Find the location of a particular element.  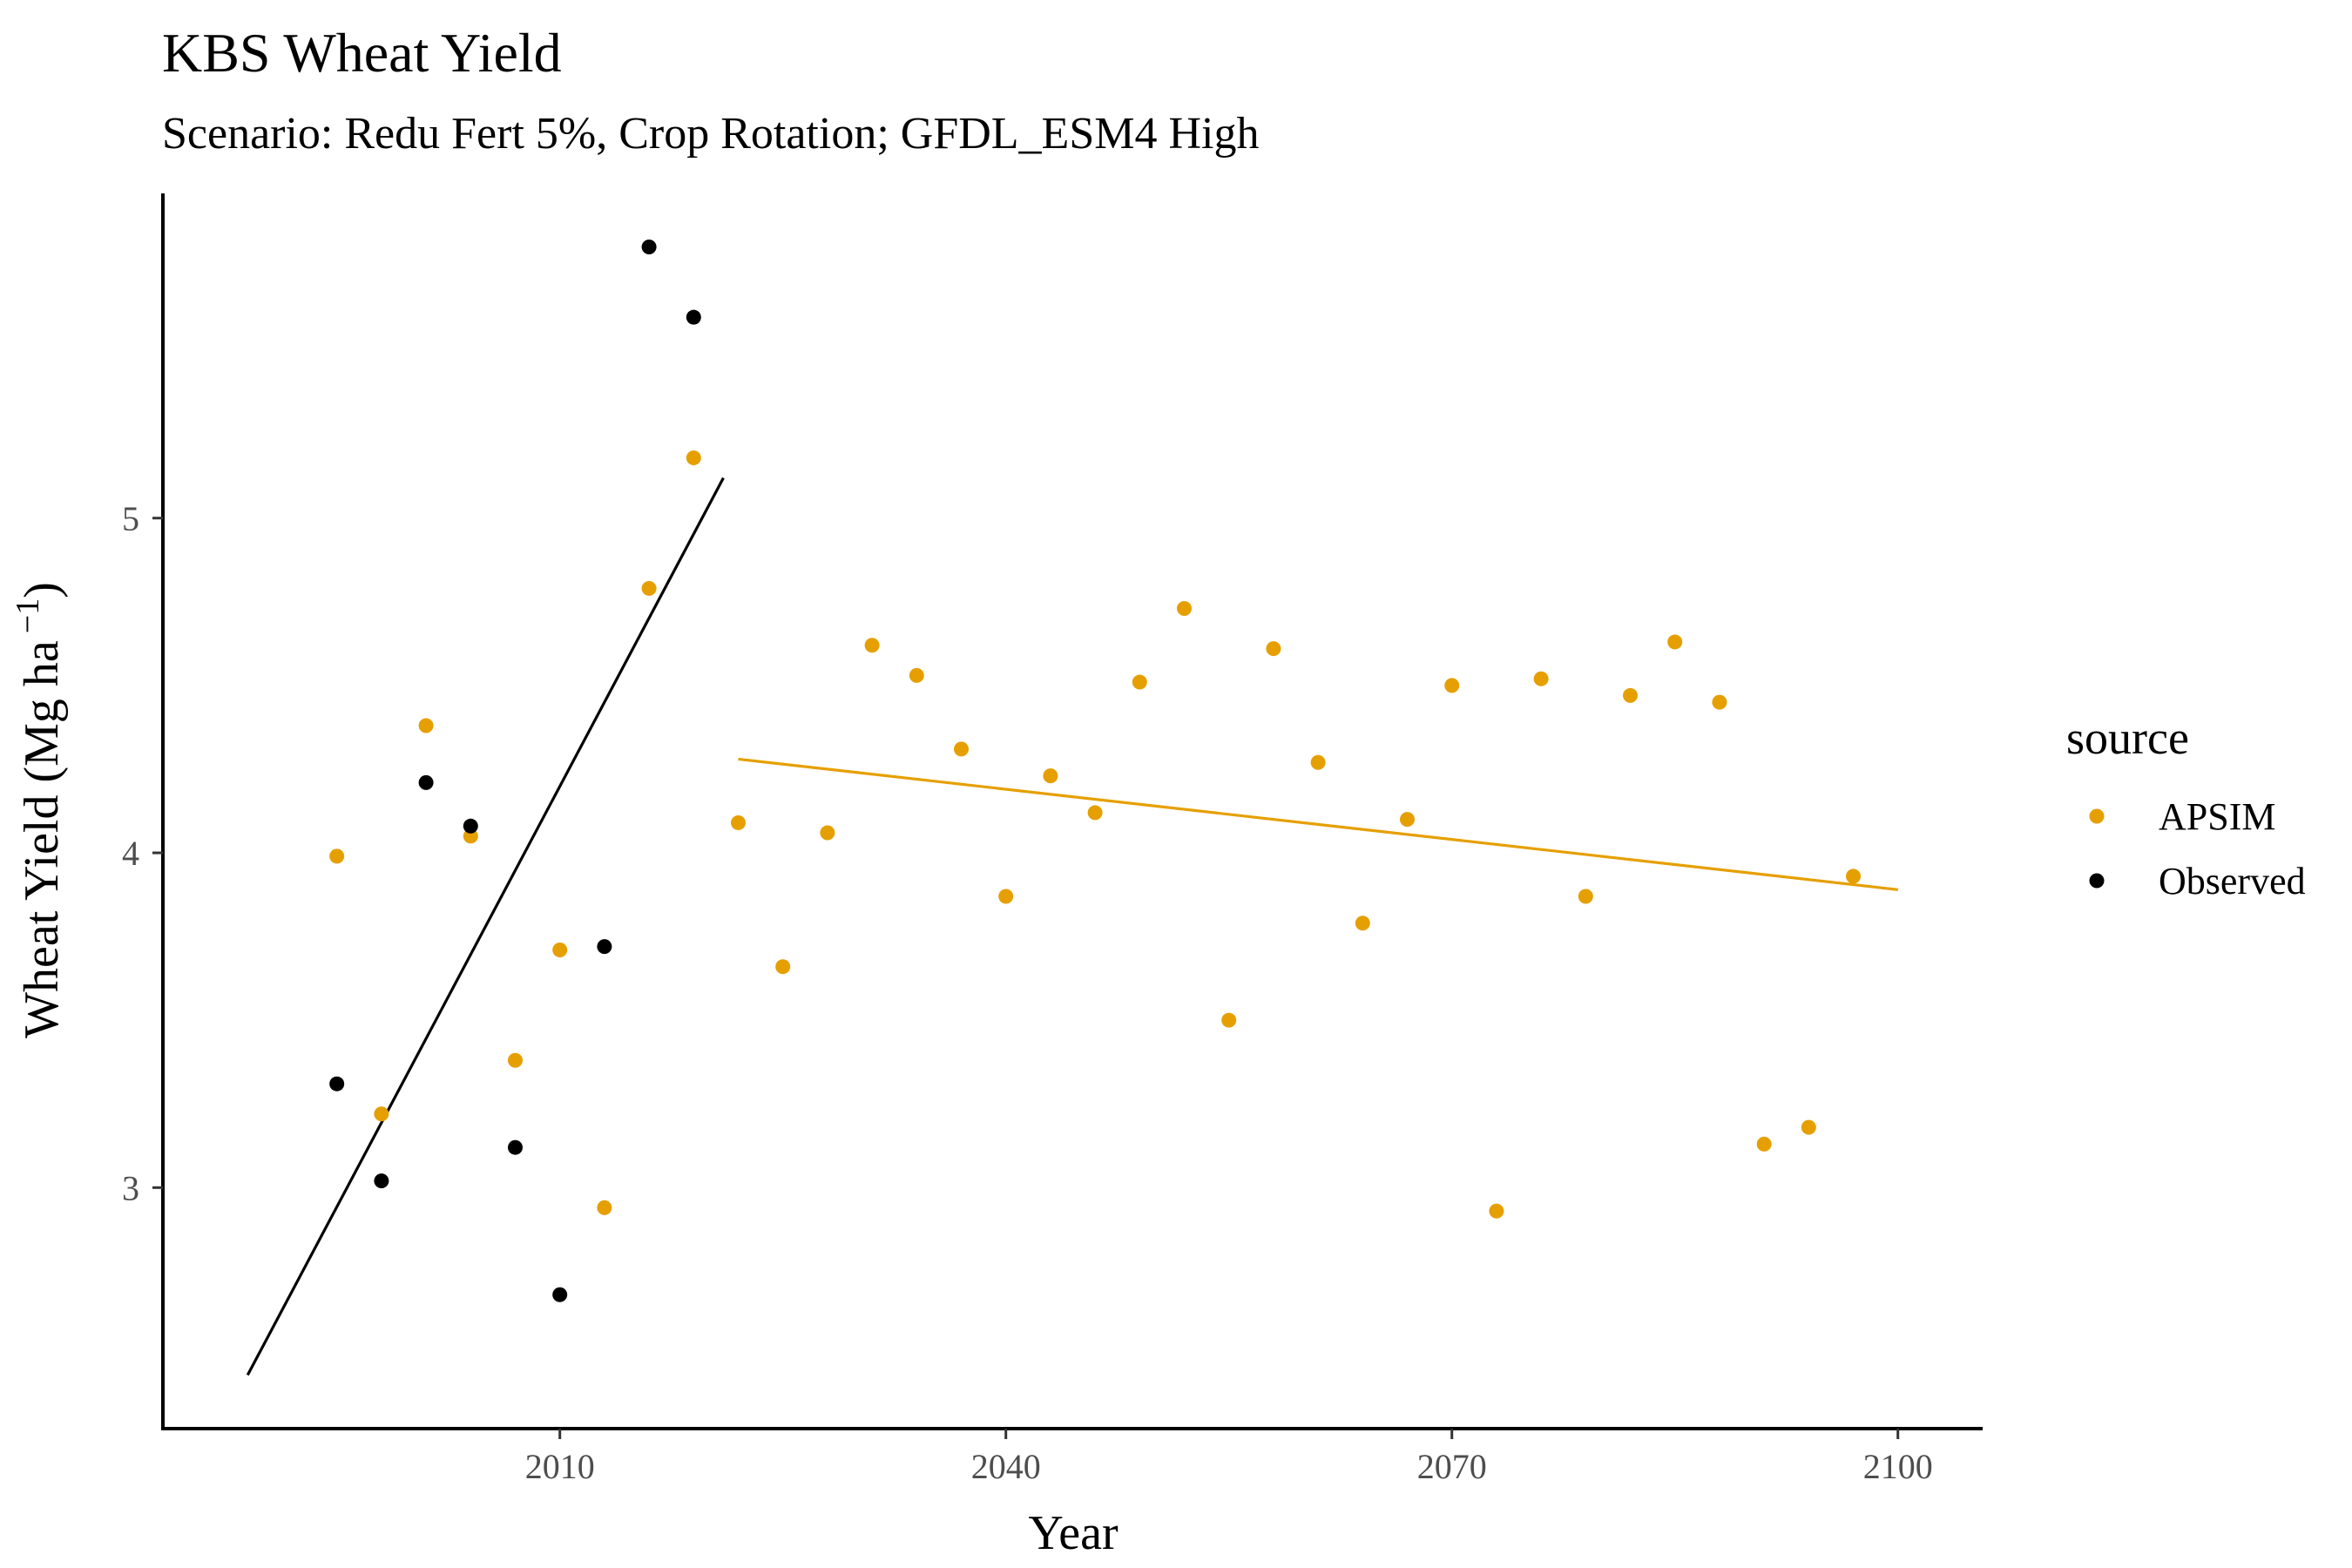

legend-title: source is located at coordinates (2127, 738).